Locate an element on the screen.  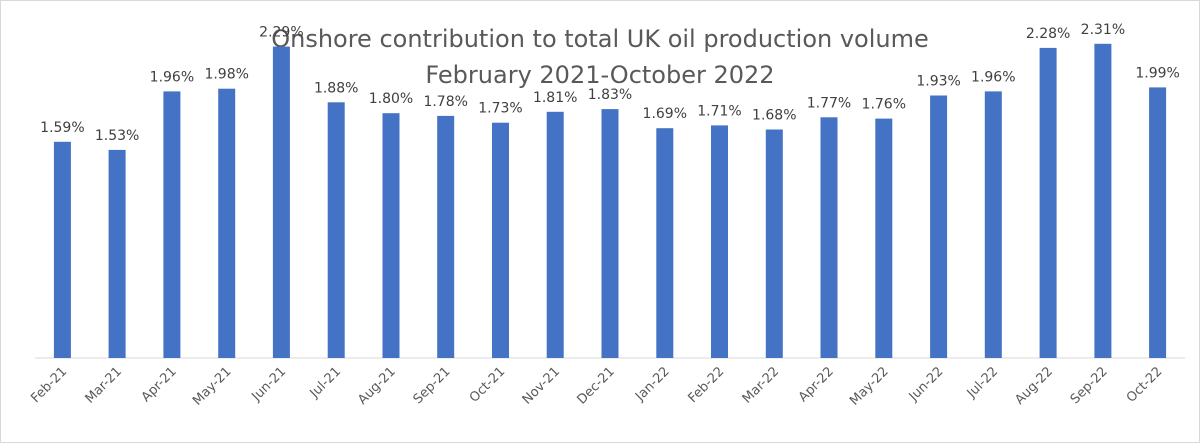
x-tick-apr-21: Apr-21 is located at coordinates (159, 384).